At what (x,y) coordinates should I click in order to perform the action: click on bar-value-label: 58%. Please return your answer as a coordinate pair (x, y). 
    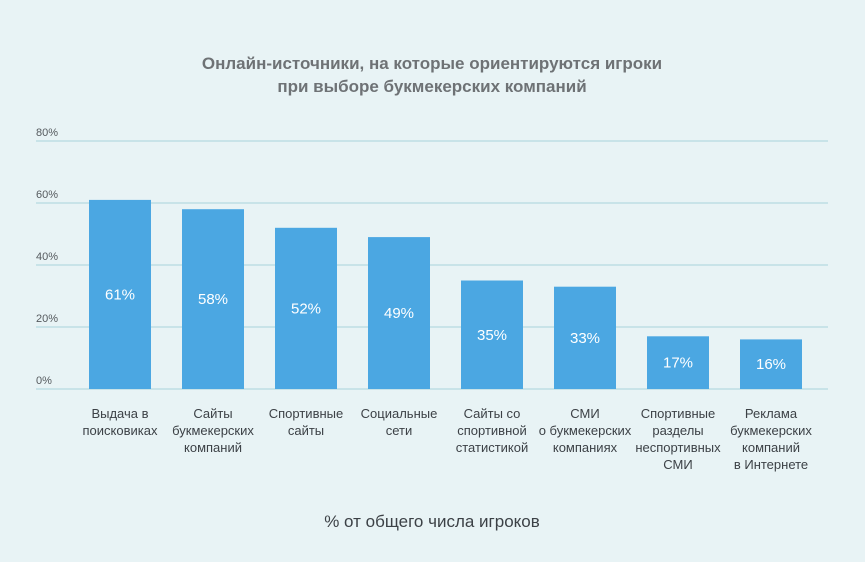
    Looking at the image, I should click on (213, 299).